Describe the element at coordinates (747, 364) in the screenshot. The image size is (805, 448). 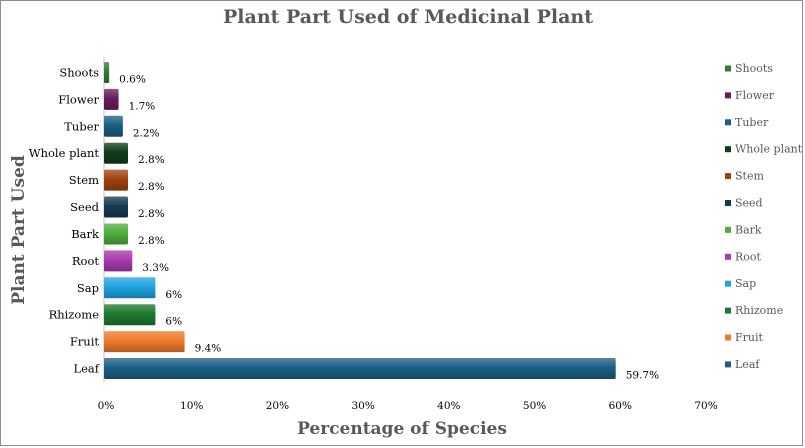
I see `legend-entry: Leaf` at that location.